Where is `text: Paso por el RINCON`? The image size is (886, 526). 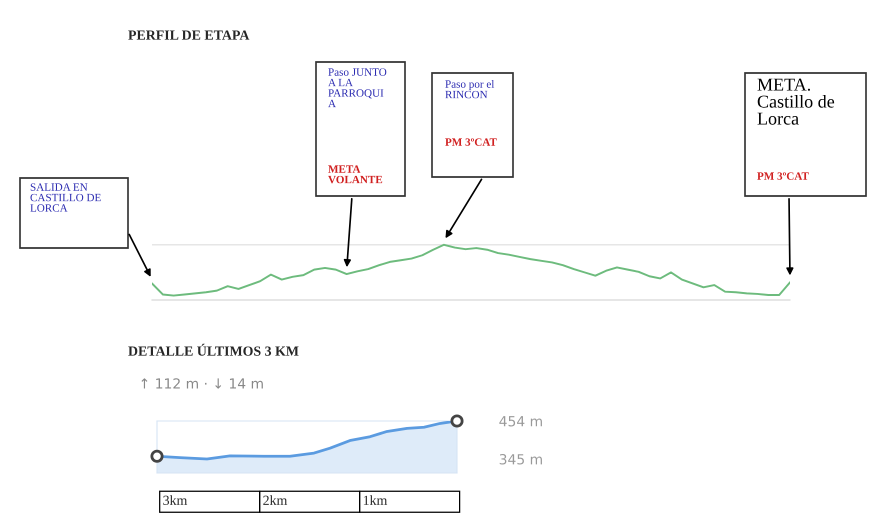
text: Paso por el RINCON is located at coordinates (469, 89).